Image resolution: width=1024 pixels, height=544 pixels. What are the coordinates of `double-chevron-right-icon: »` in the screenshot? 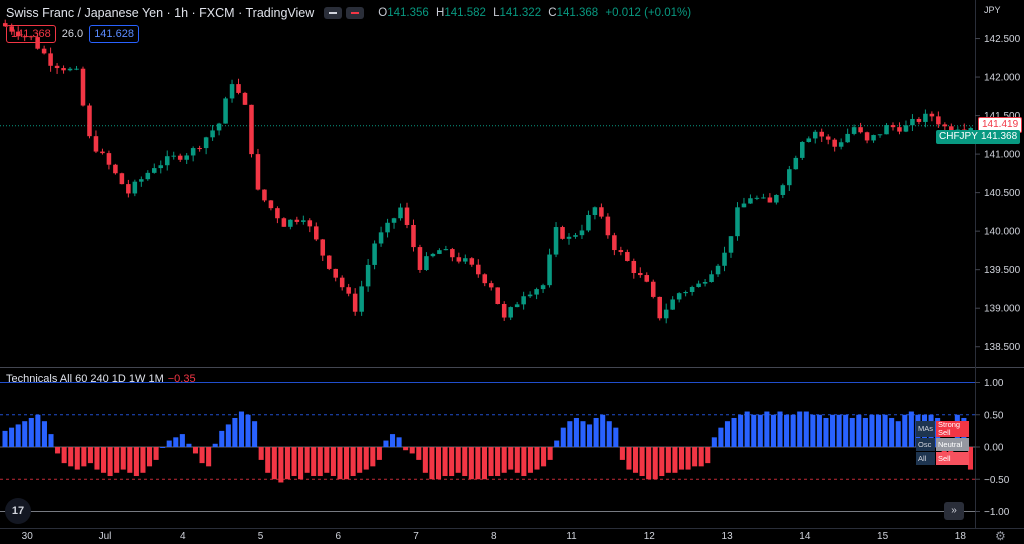 It's located at (954, 511).